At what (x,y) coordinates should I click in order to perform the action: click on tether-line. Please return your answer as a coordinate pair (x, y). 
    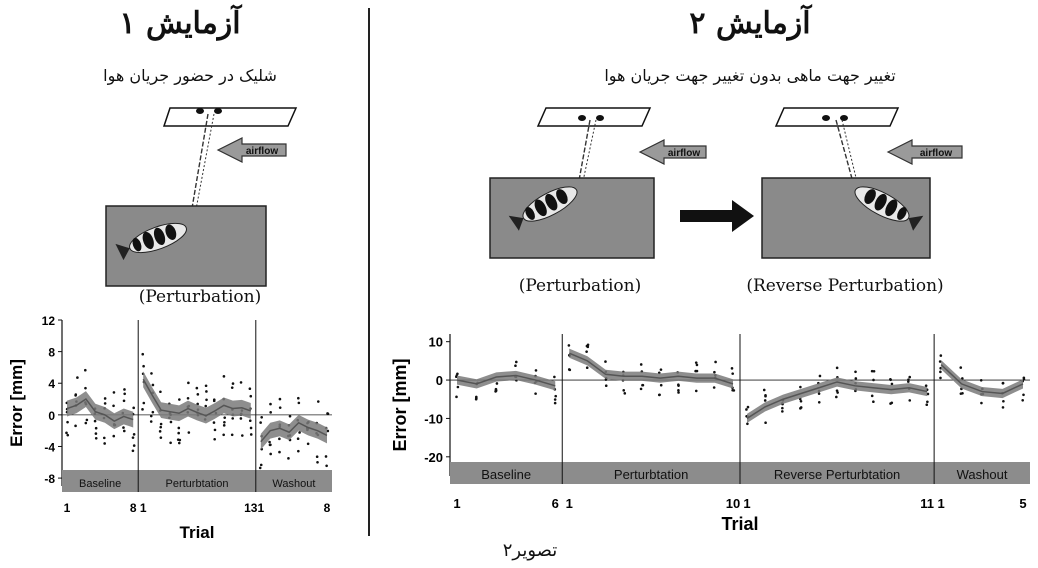
    Looking at the image, I should click on (584, 153).